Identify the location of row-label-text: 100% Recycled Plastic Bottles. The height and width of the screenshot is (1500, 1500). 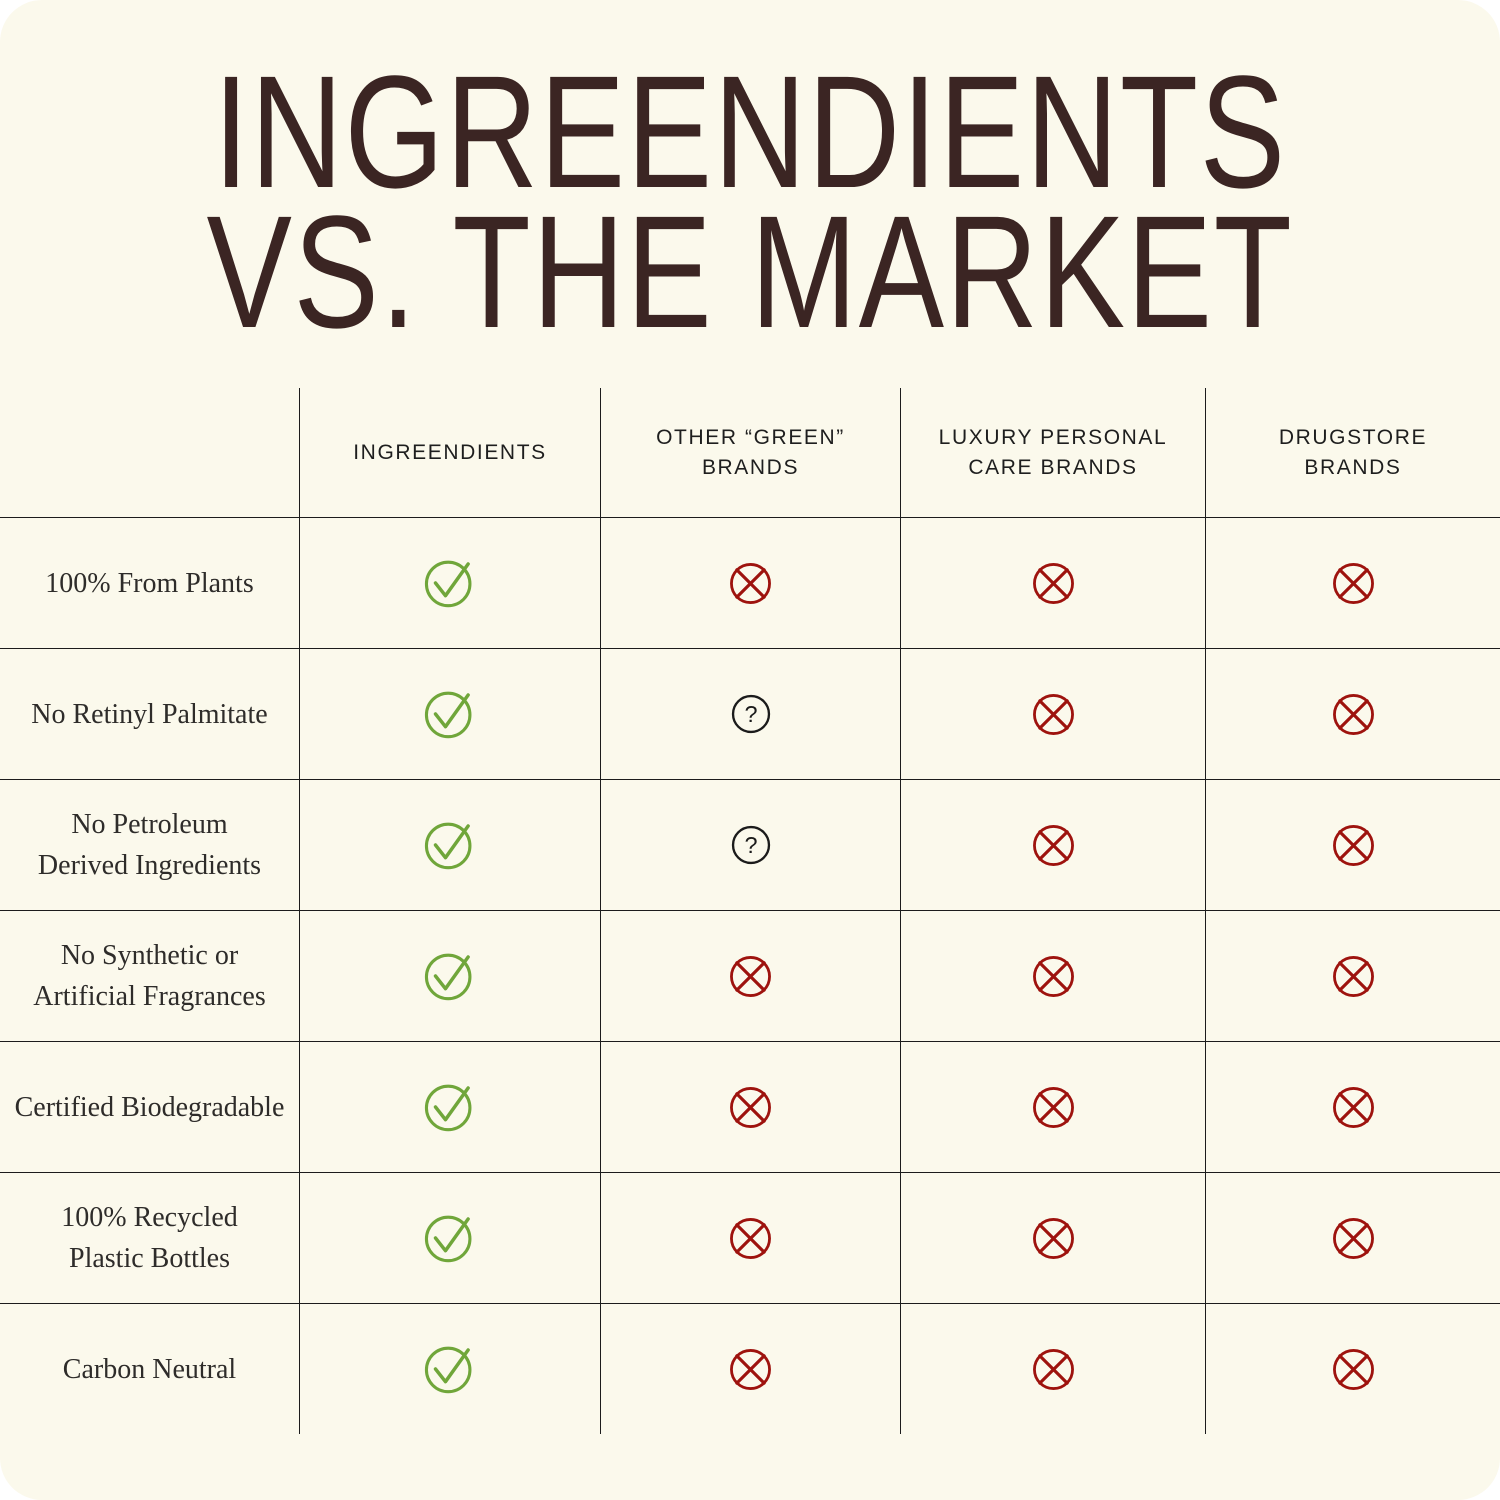
(149, 1238).